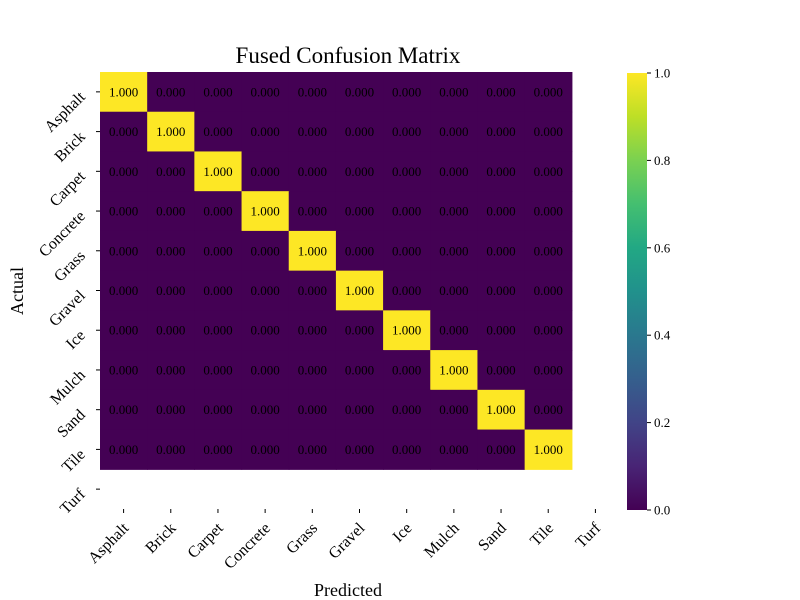  Describe the element at coordinates (71, 423) in the screenshot. I see `y-tick-label: Sand` at that location.